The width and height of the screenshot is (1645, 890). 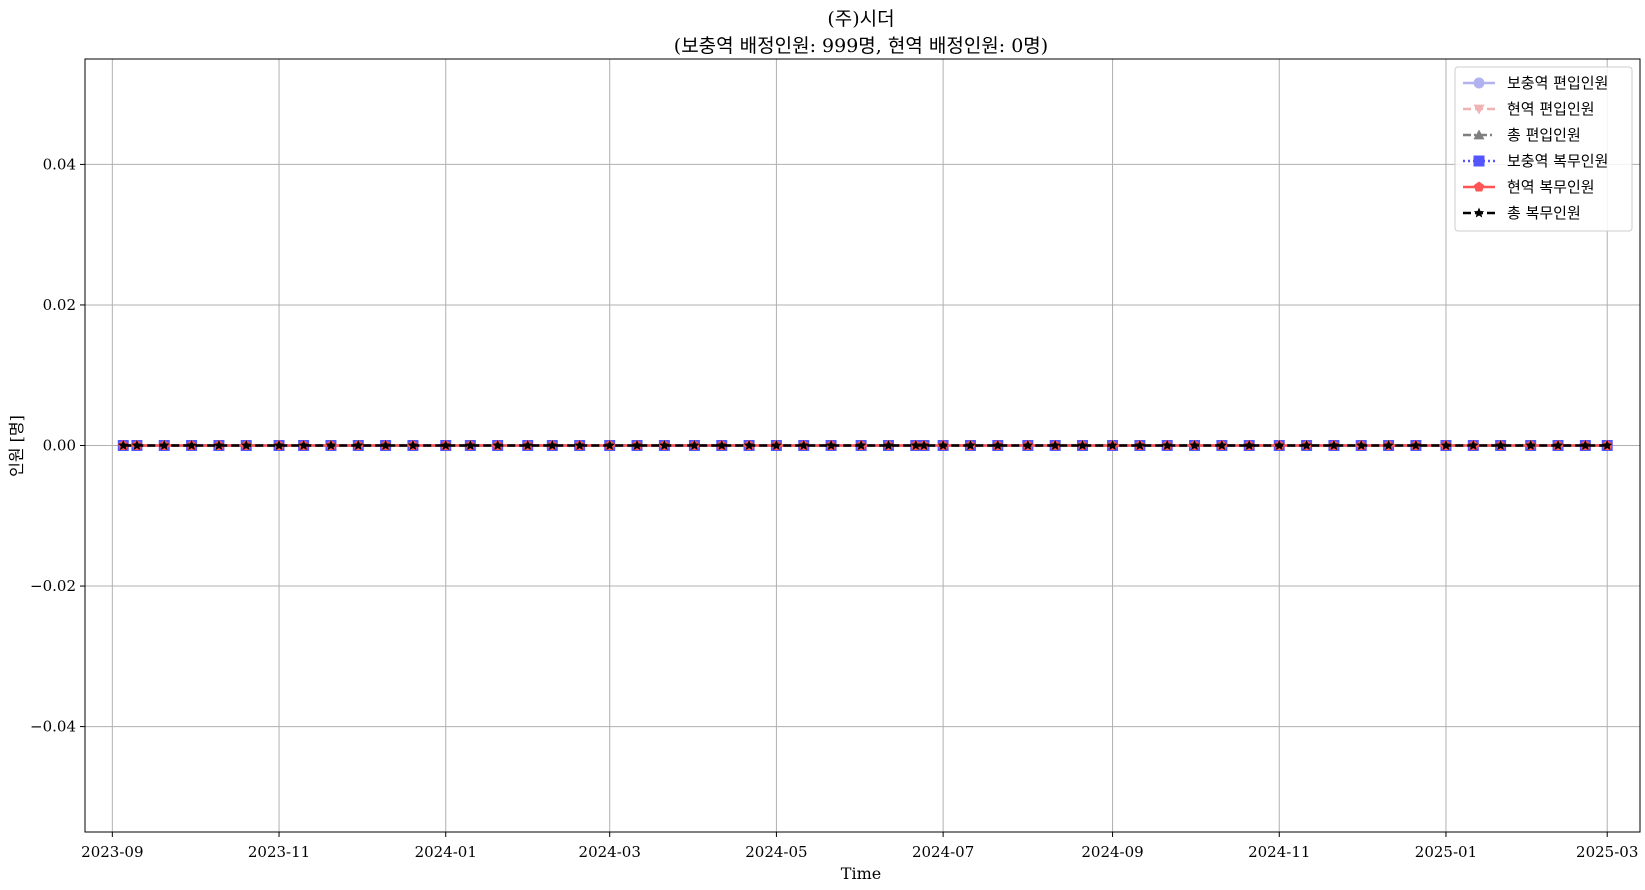 I want to click on x-tick-label: 2024-01, so click(x=446, y=852).